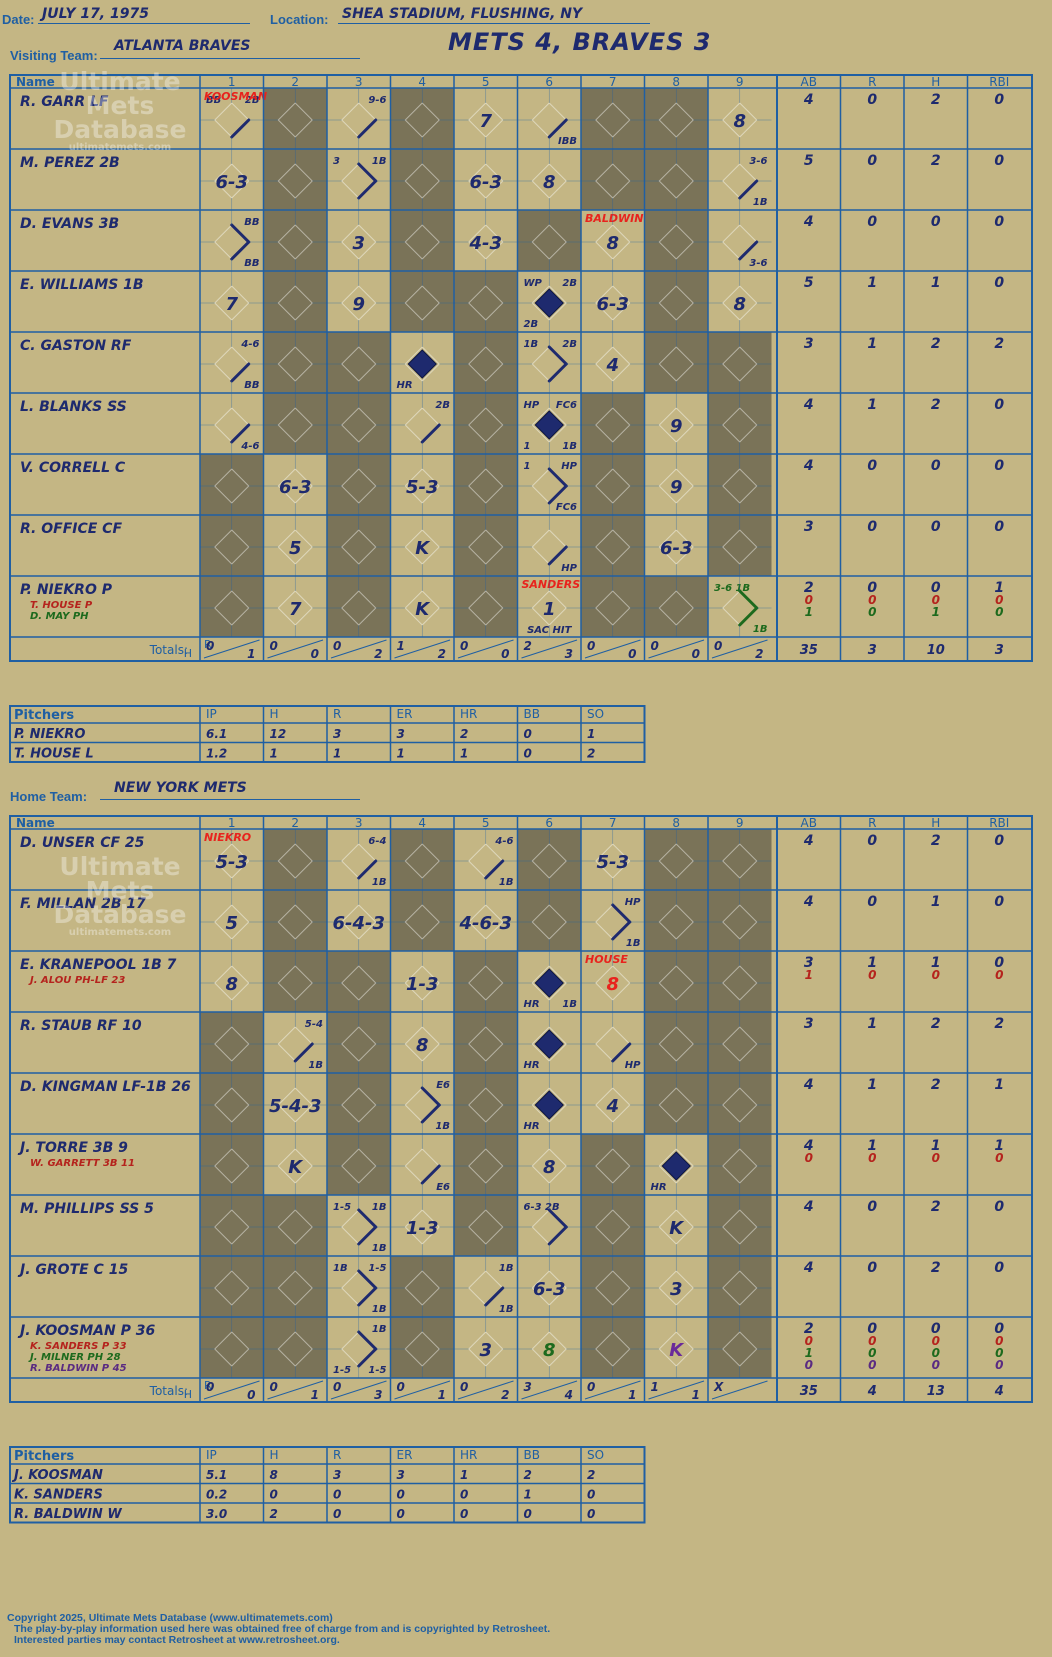  I want to click on stat-header-rbi: RBI, so click(999, 82).